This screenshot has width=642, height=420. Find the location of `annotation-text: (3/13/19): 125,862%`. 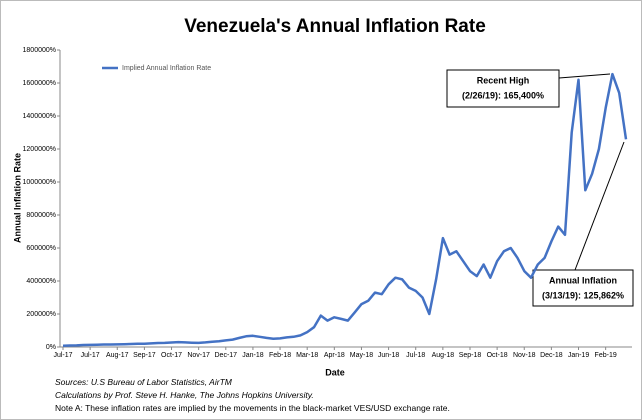

annotation-text: (3/13/19): 125,862% is located at coordinates (583, 295).